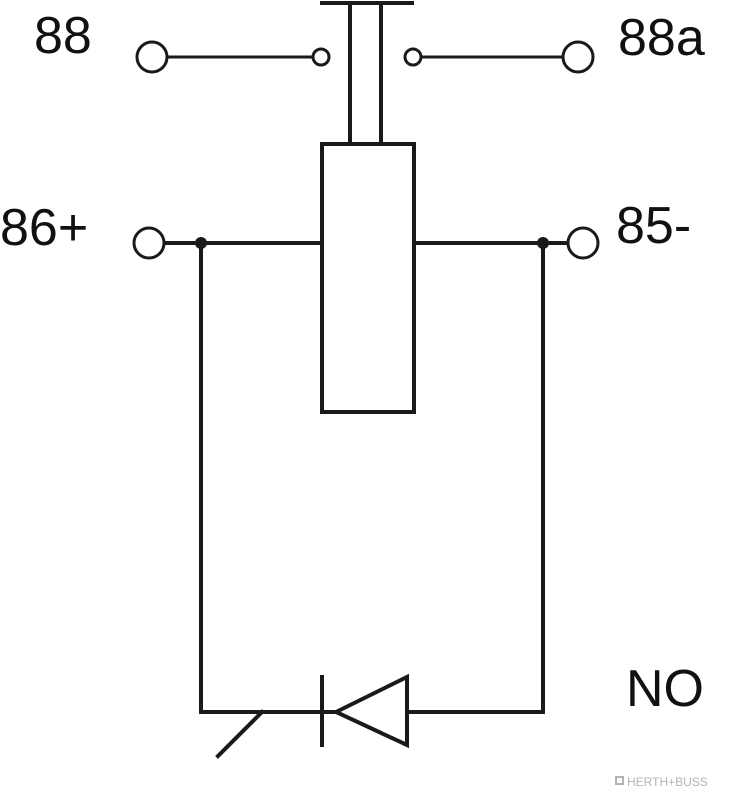 The height and width of the screenshot is (800, 740). What do you see at coordinates (661, 38) in the screenshot?
I see `label-88a: 88a` at bounding box center [661, 38].